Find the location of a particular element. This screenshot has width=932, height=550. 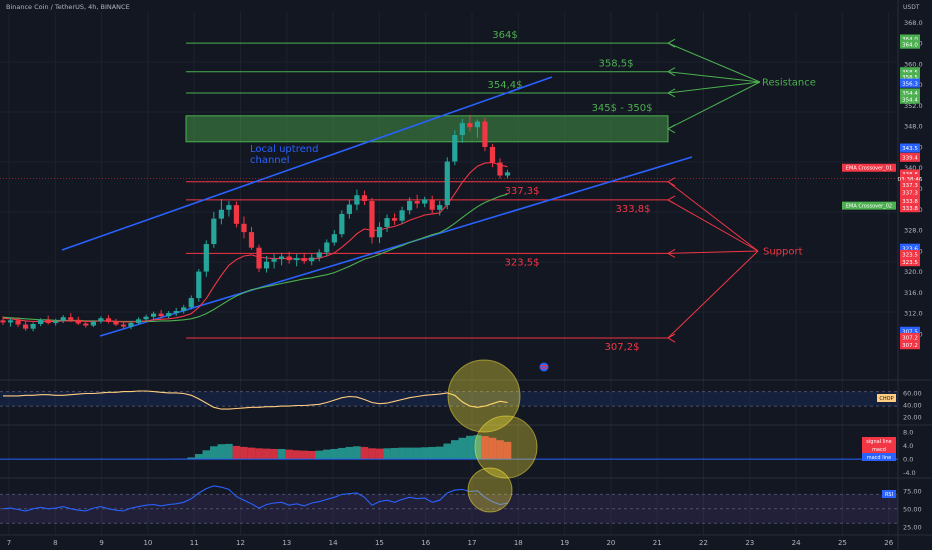

price-tick-label: 368.0 is located at coordinates (913, 23).